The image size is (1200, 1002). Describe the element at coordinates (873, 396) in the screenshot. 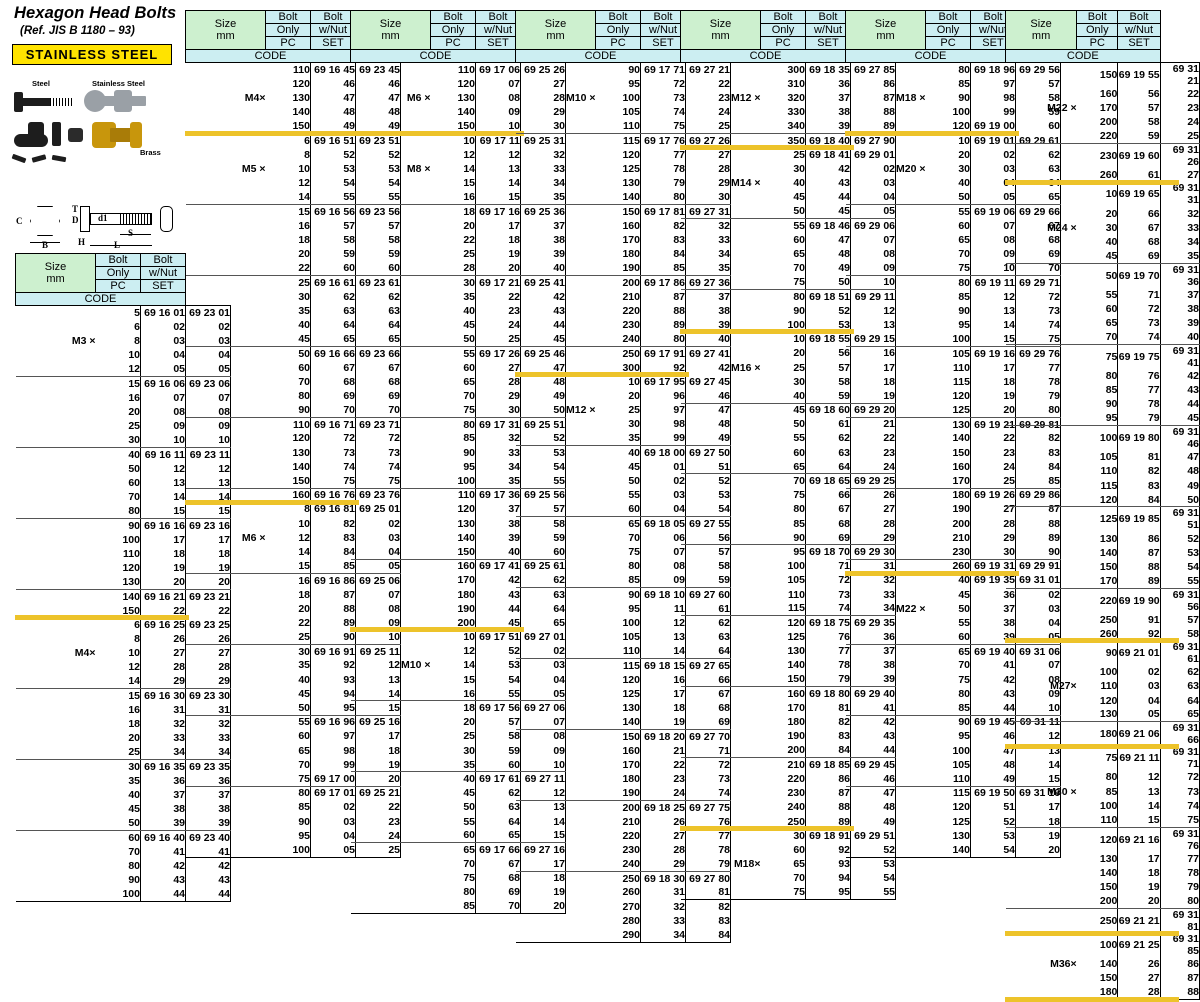

I see `bolt-with-nut-code: 19` at that location.